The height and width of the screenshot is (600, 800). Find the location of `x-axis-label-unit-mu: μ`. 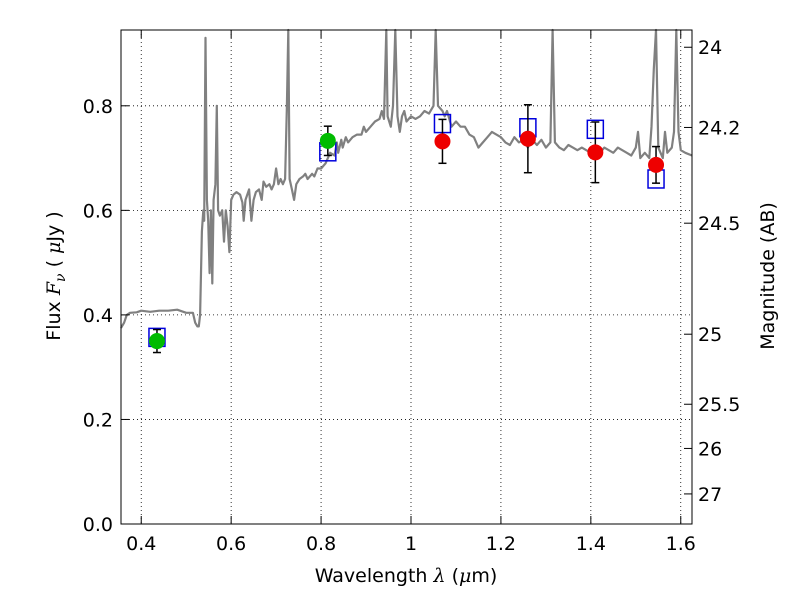

x-axis-label-unit-mu: μ is located at coordinates (465, 576).